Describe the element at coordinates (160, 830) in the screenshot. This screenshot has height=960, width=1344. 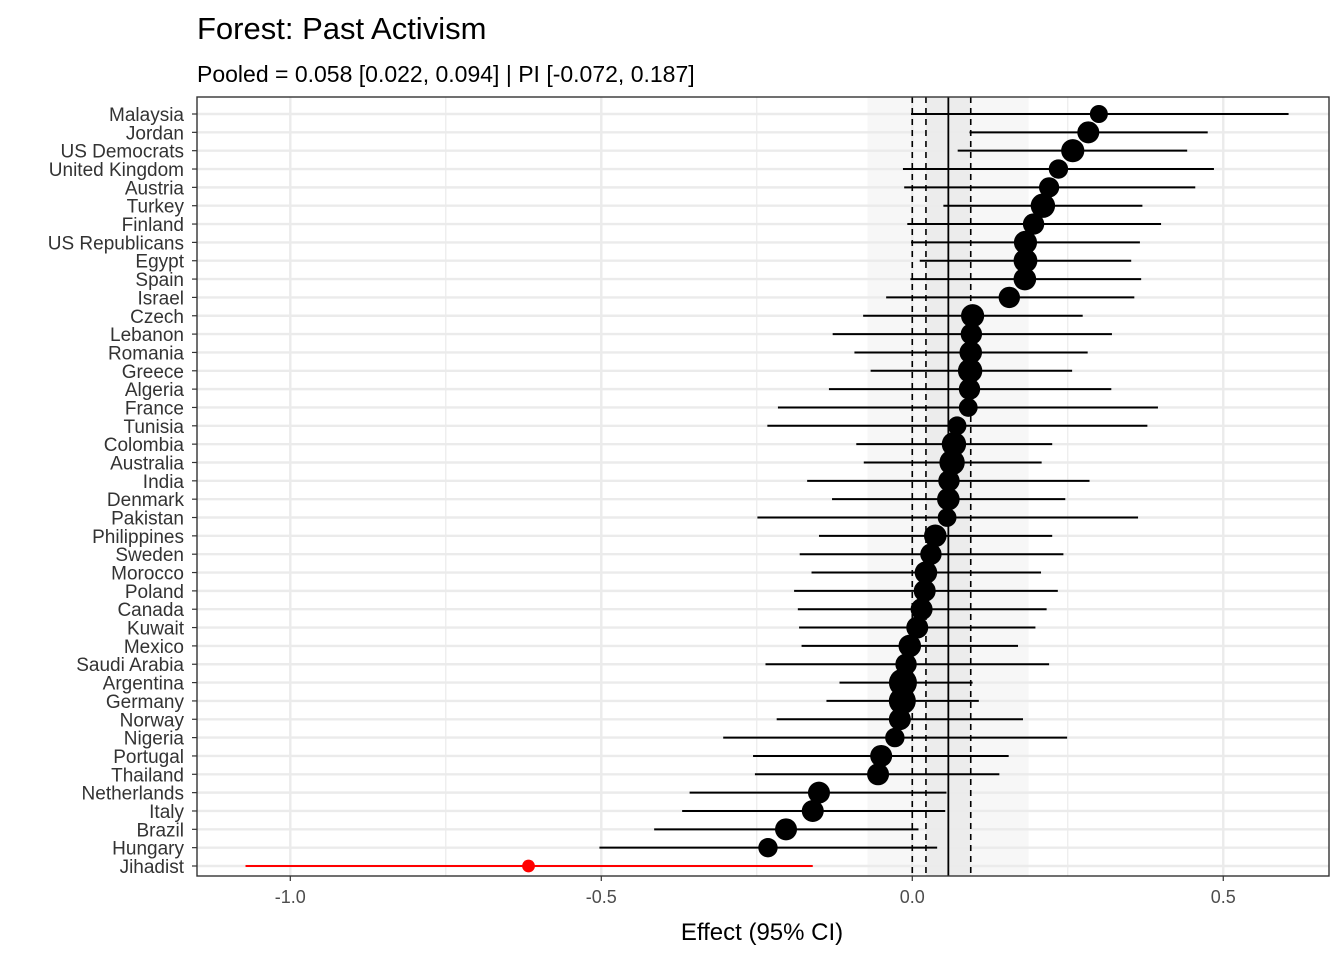
I see `y-tick-label: Brazil` at that location.